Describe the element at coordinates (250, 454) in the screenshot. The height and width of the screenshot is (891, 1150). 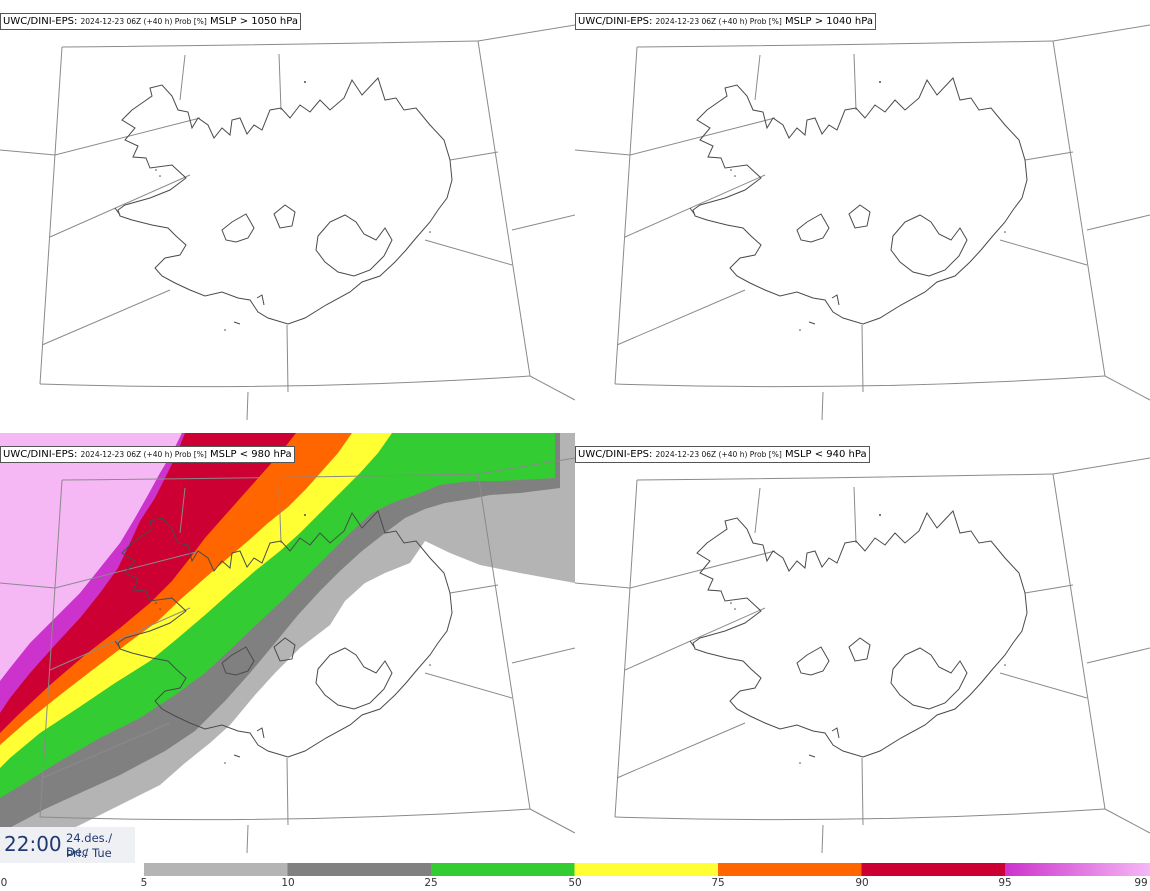
I see `threshold-label: MSLP < 980 hPa` at that location.